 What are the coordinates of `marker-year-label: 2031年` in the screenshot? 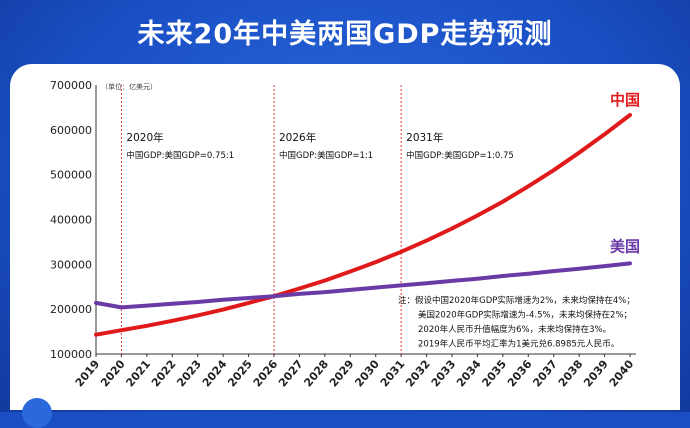 It's located at (424, 137).